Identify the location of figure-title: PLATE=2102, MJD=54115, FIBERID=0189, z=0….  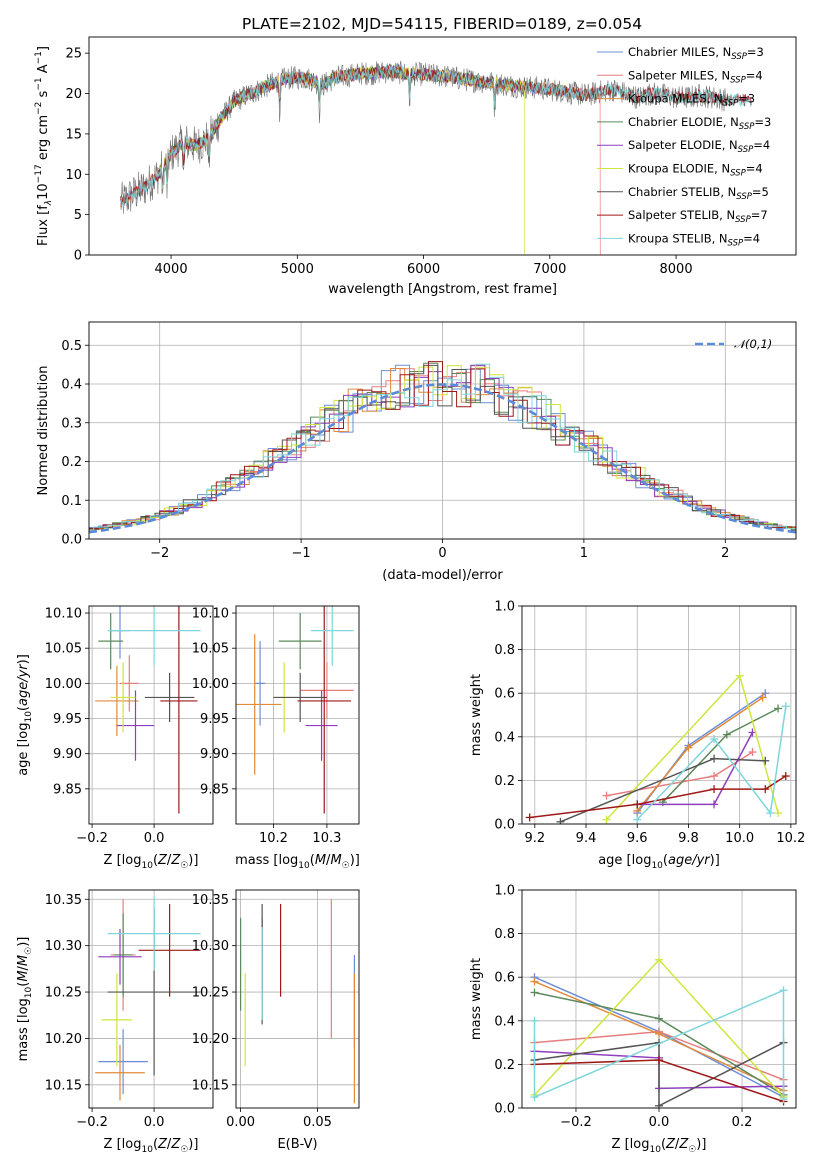
(442, 24).